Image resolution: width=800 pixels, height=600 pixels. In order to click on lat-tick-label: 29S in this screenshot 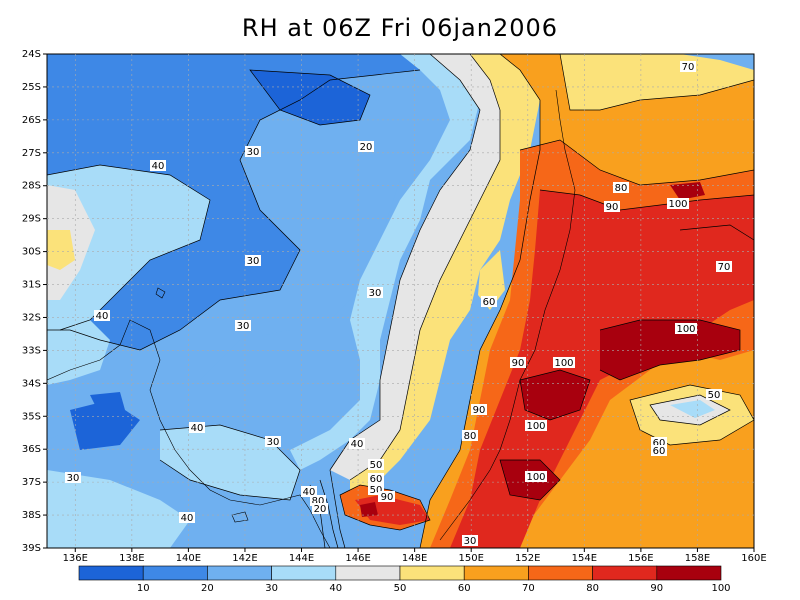, I will do `click(31, 219)`.